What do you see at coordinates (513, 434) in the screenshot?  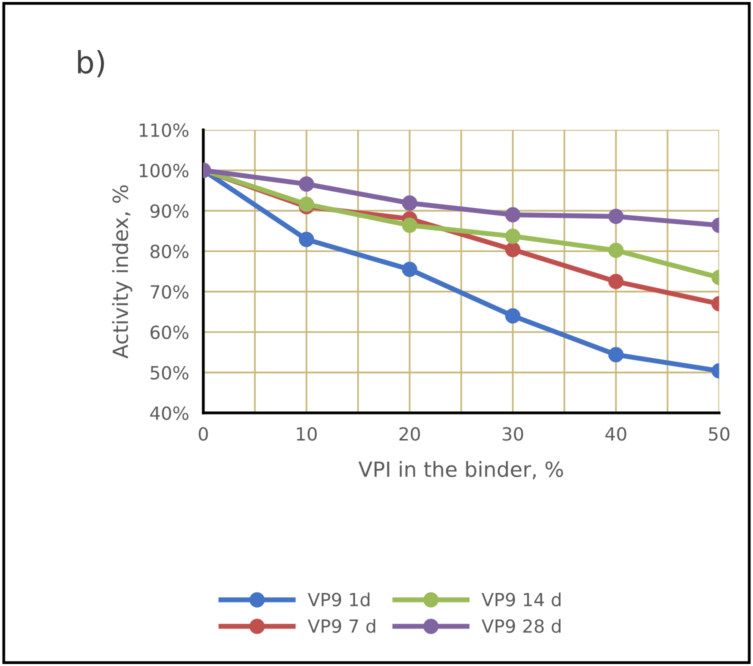 I see `x-tick-label: 30` at bounding box center [513, 434].